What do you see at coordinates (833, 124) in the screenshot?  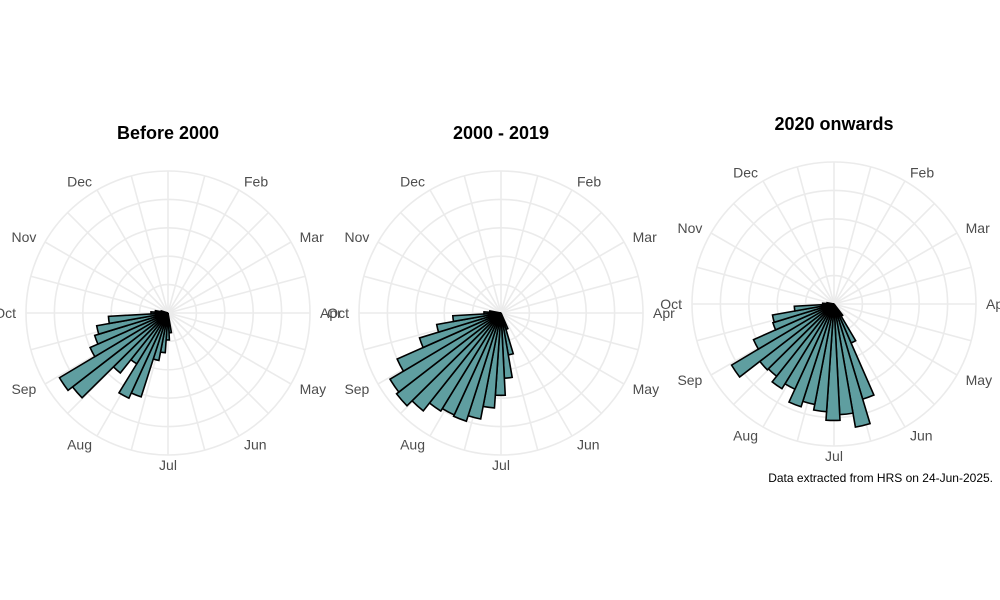 I see `chart-title: 2020 onwards` at bounding box center [833, 124].